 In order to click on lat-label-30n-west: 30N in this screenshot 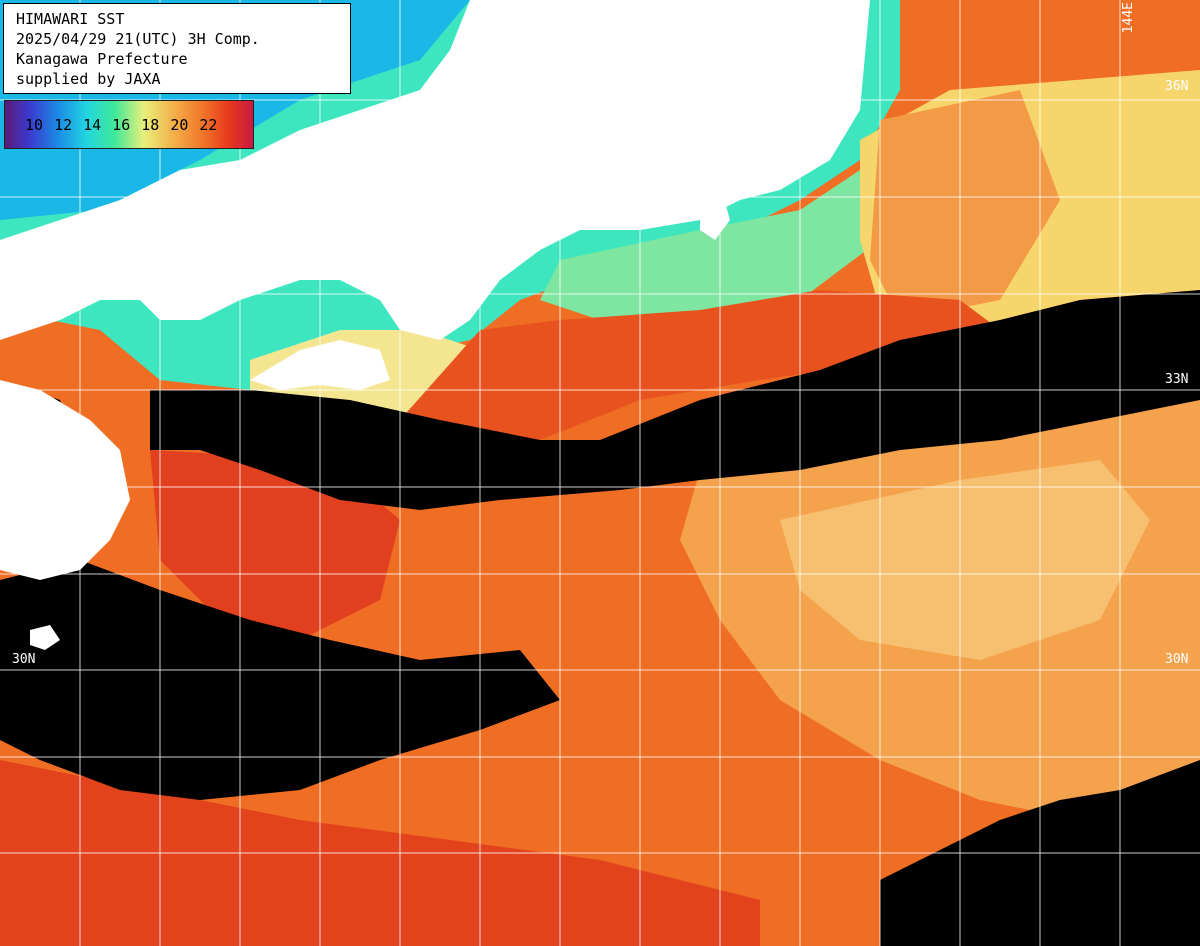, I will do `click(24, 659)`.